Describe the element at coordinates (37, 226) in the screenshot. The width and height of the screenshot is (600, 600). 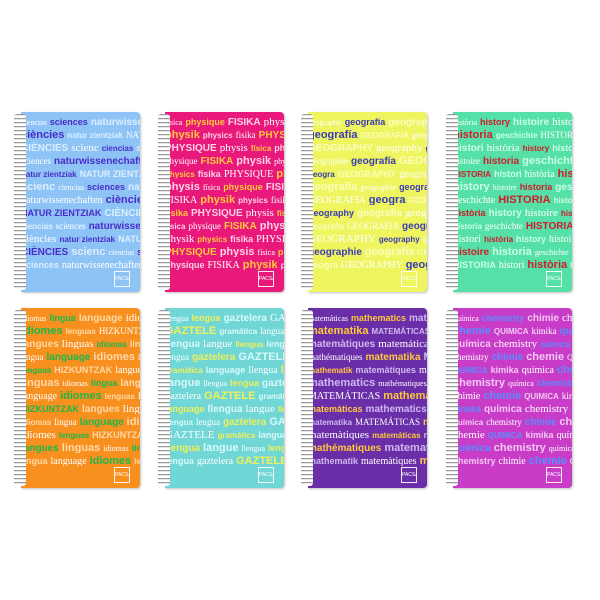
I see `cover-word: ciencias` at that location.